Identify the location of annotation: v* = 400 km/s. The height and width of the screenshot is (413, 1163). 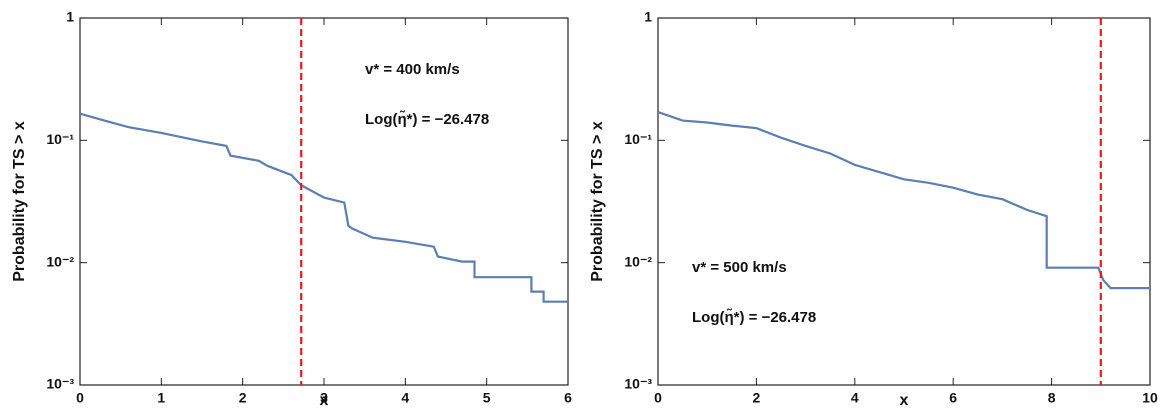
(412, 69).